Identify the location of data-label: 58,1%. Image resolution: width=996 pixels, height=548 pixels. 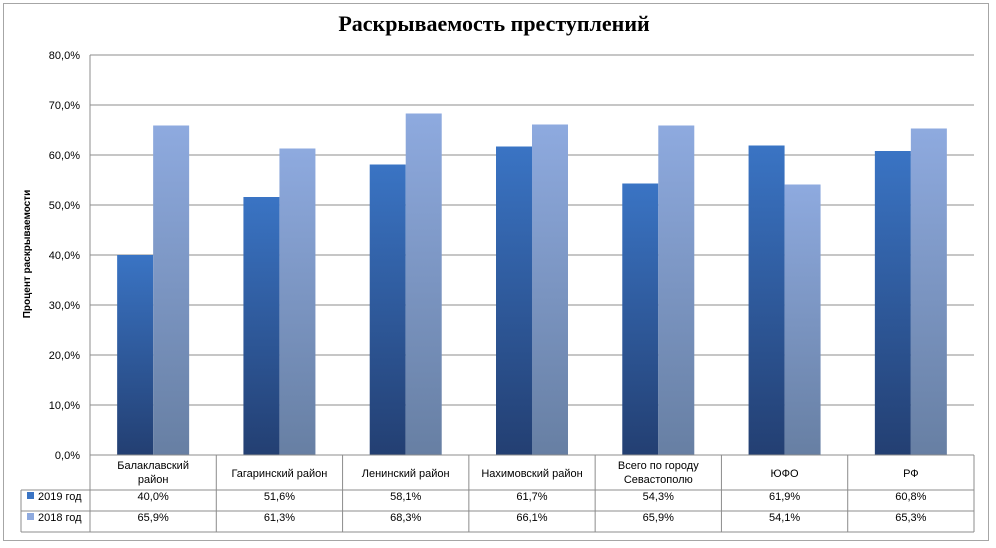
(405, 497).